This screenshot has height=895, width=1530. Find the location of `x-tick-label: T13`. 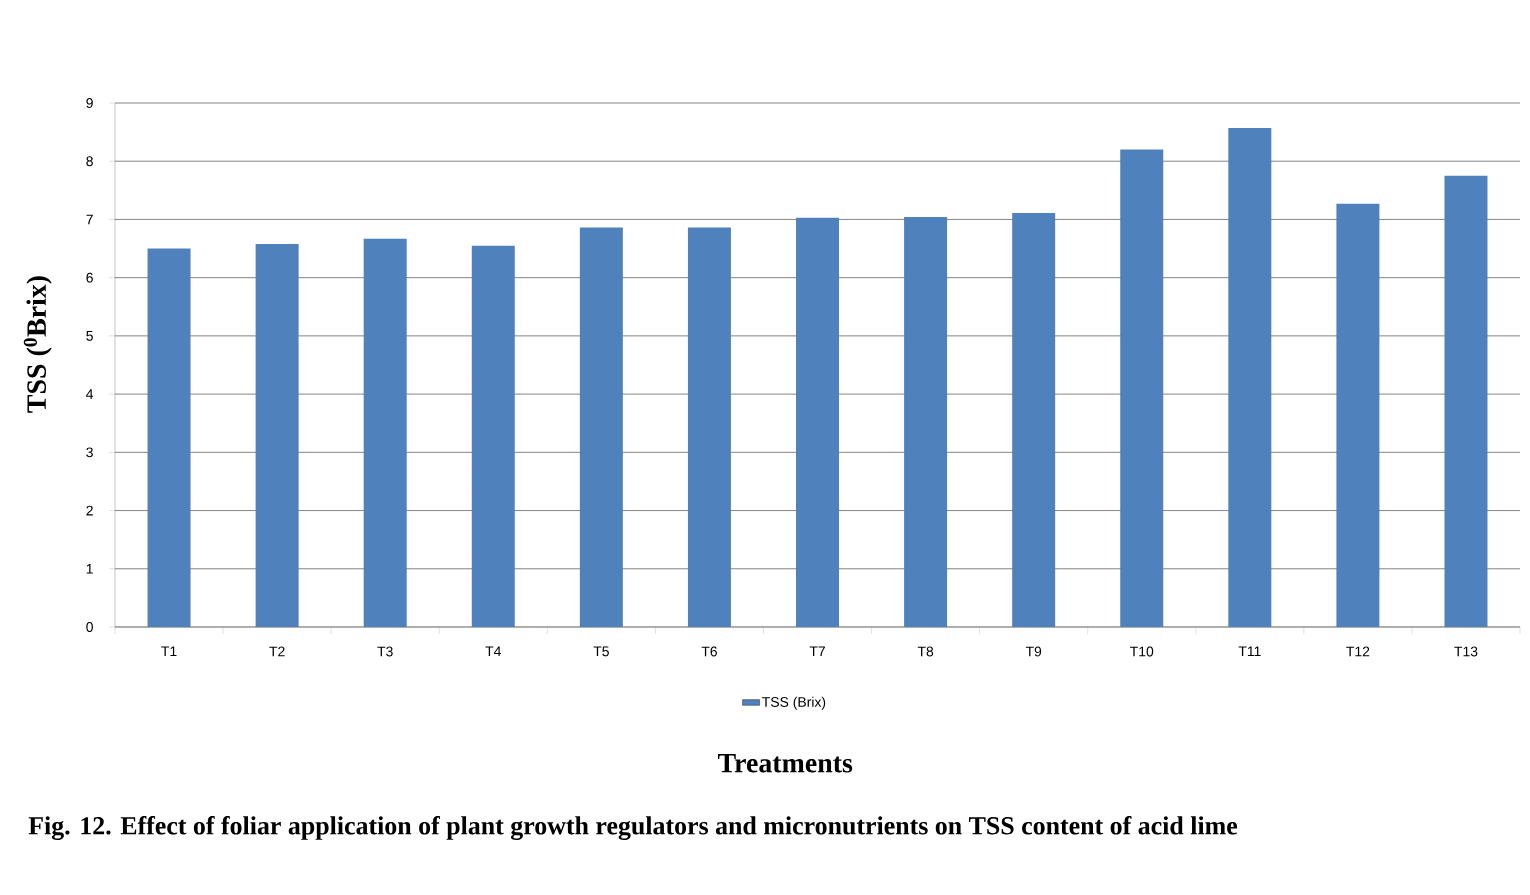

x-tick-label: T13 is located at coordinates (1466, 651).